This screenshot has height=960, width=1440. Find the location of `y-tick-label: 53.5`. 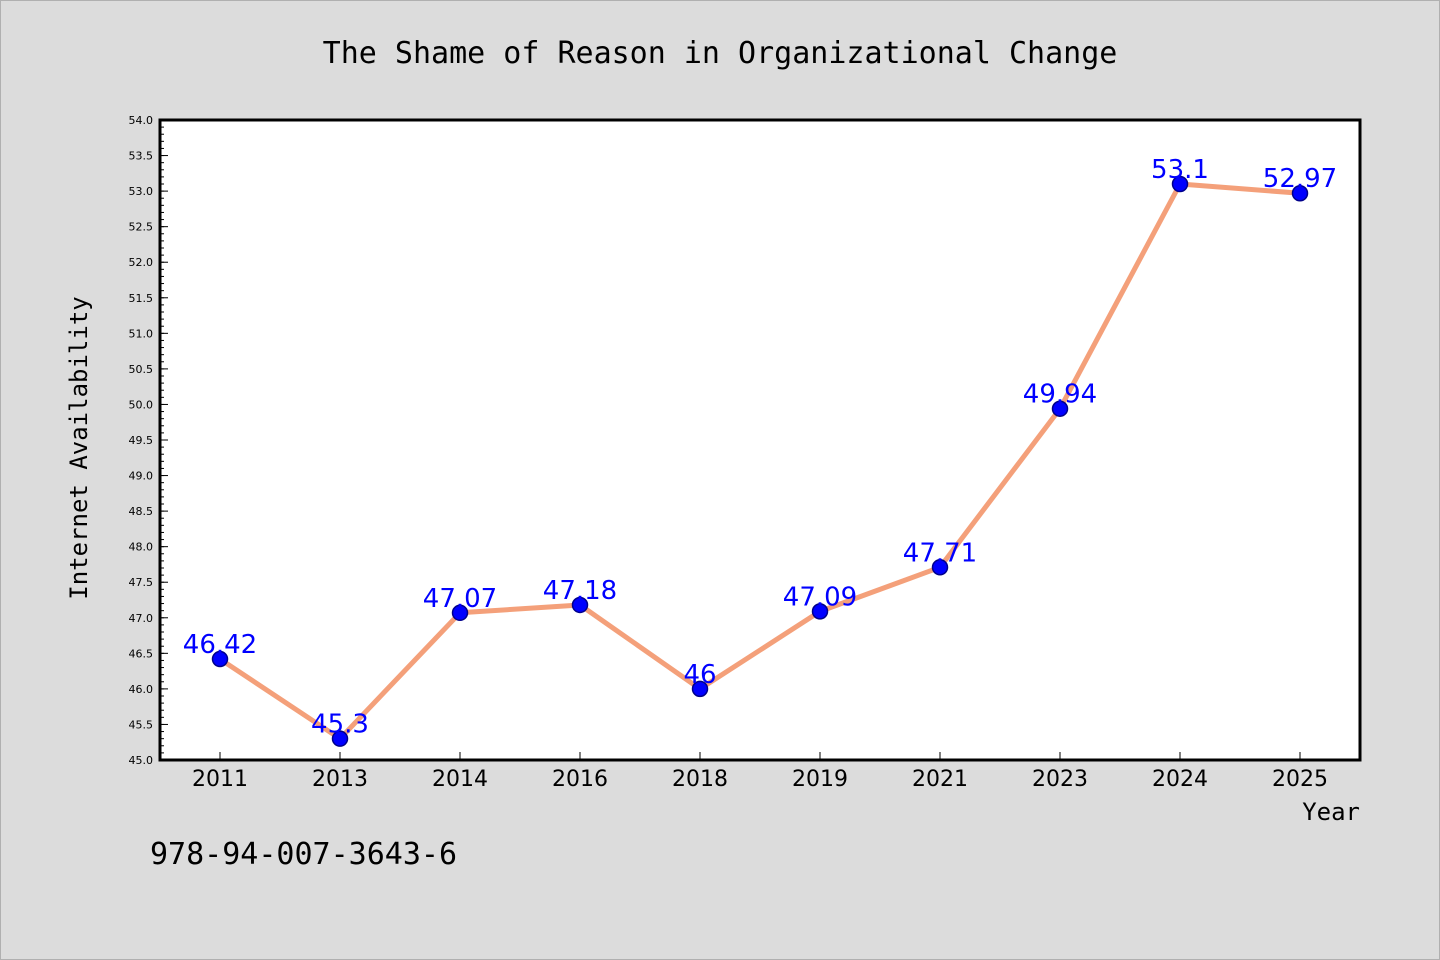

y-tick-label: 53.5 is located at coordinates (141, 156).